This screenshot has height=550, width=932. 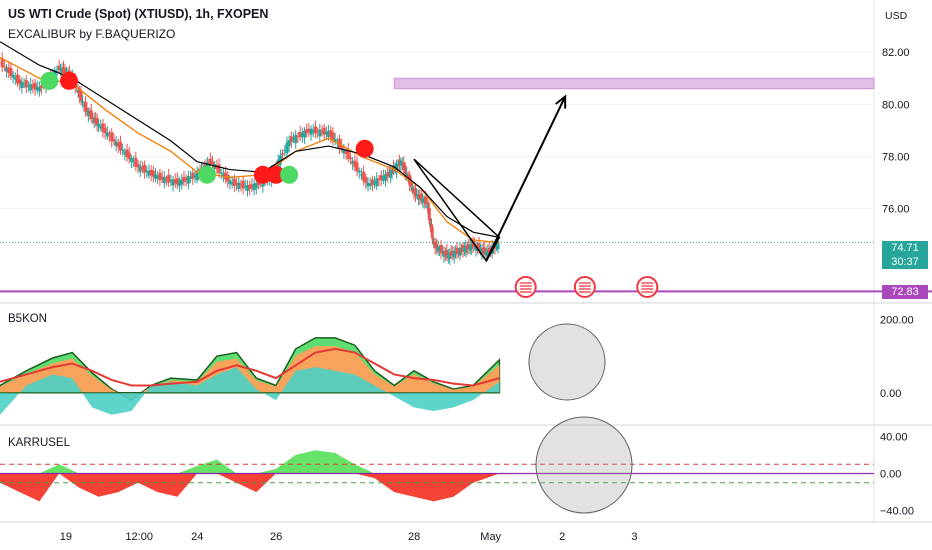 What do you see at coordinates (905, 248) in the screenshot?
I see `last-price-tag: 74.71` at bounding box center [905, 248].